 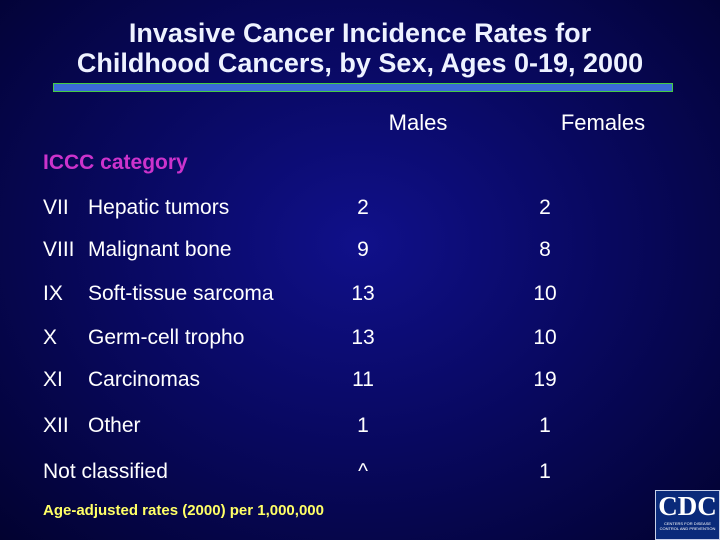 What do you see at coordinates (363, 471) in the screenshot?
I see `males-value: ^` at bounding box center [363, 471].